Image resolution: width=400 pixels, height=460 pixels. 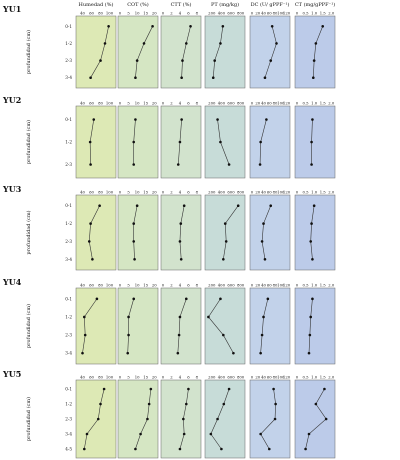 I want to click on x-tick-label: 120, so click(x=287, y=13).